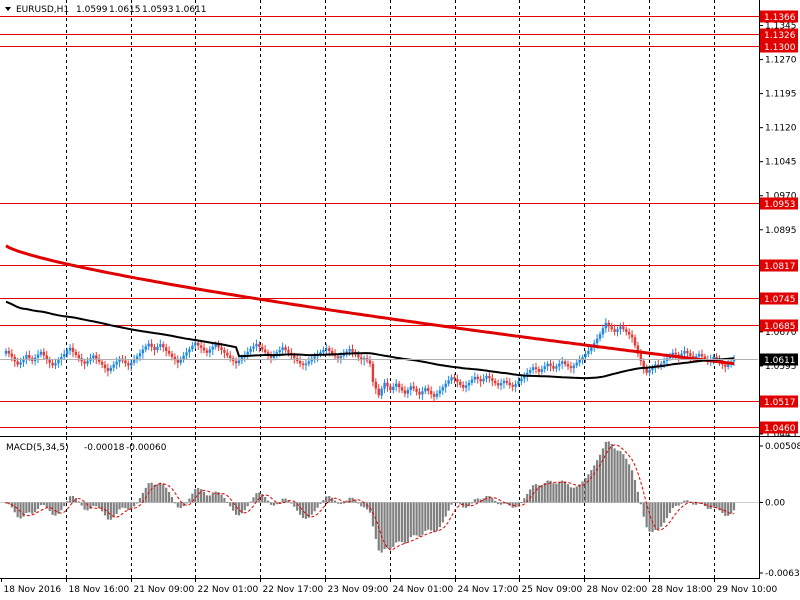 The width and height of the screenshot is (800, 600). I want to click on time-tick-label: 28 Nov 18:00, so click(682, 590).